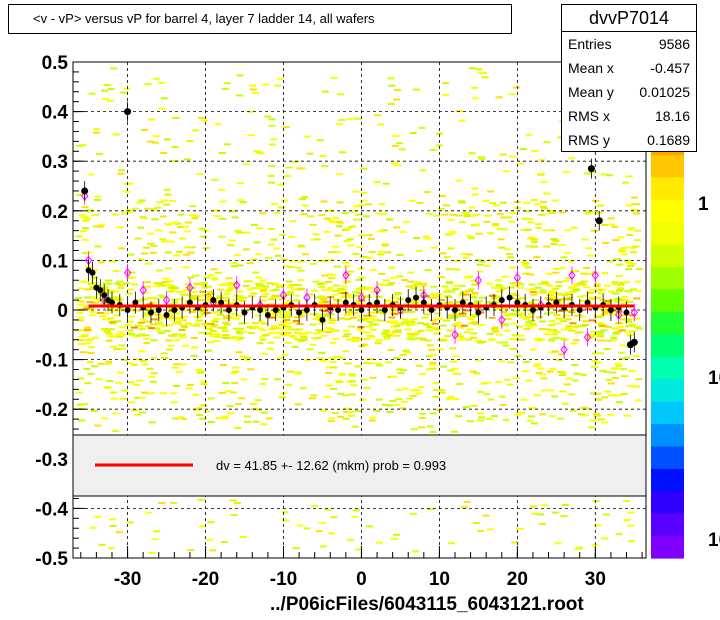  What do you see at coordinates (591, 92) in the screenshot?
I see `stats-label: Mean y` at bounding box center [591, 92].